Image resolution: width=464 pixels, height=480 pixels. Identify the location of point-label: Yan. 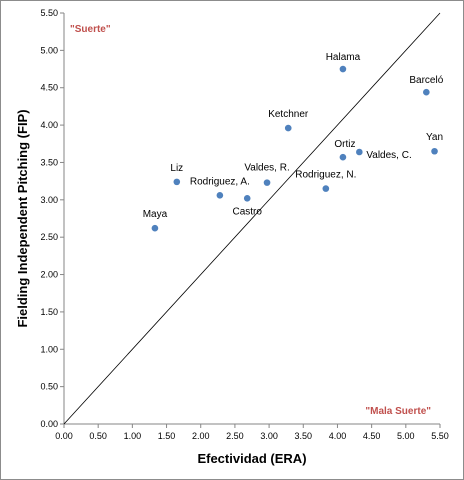
(434, 137).